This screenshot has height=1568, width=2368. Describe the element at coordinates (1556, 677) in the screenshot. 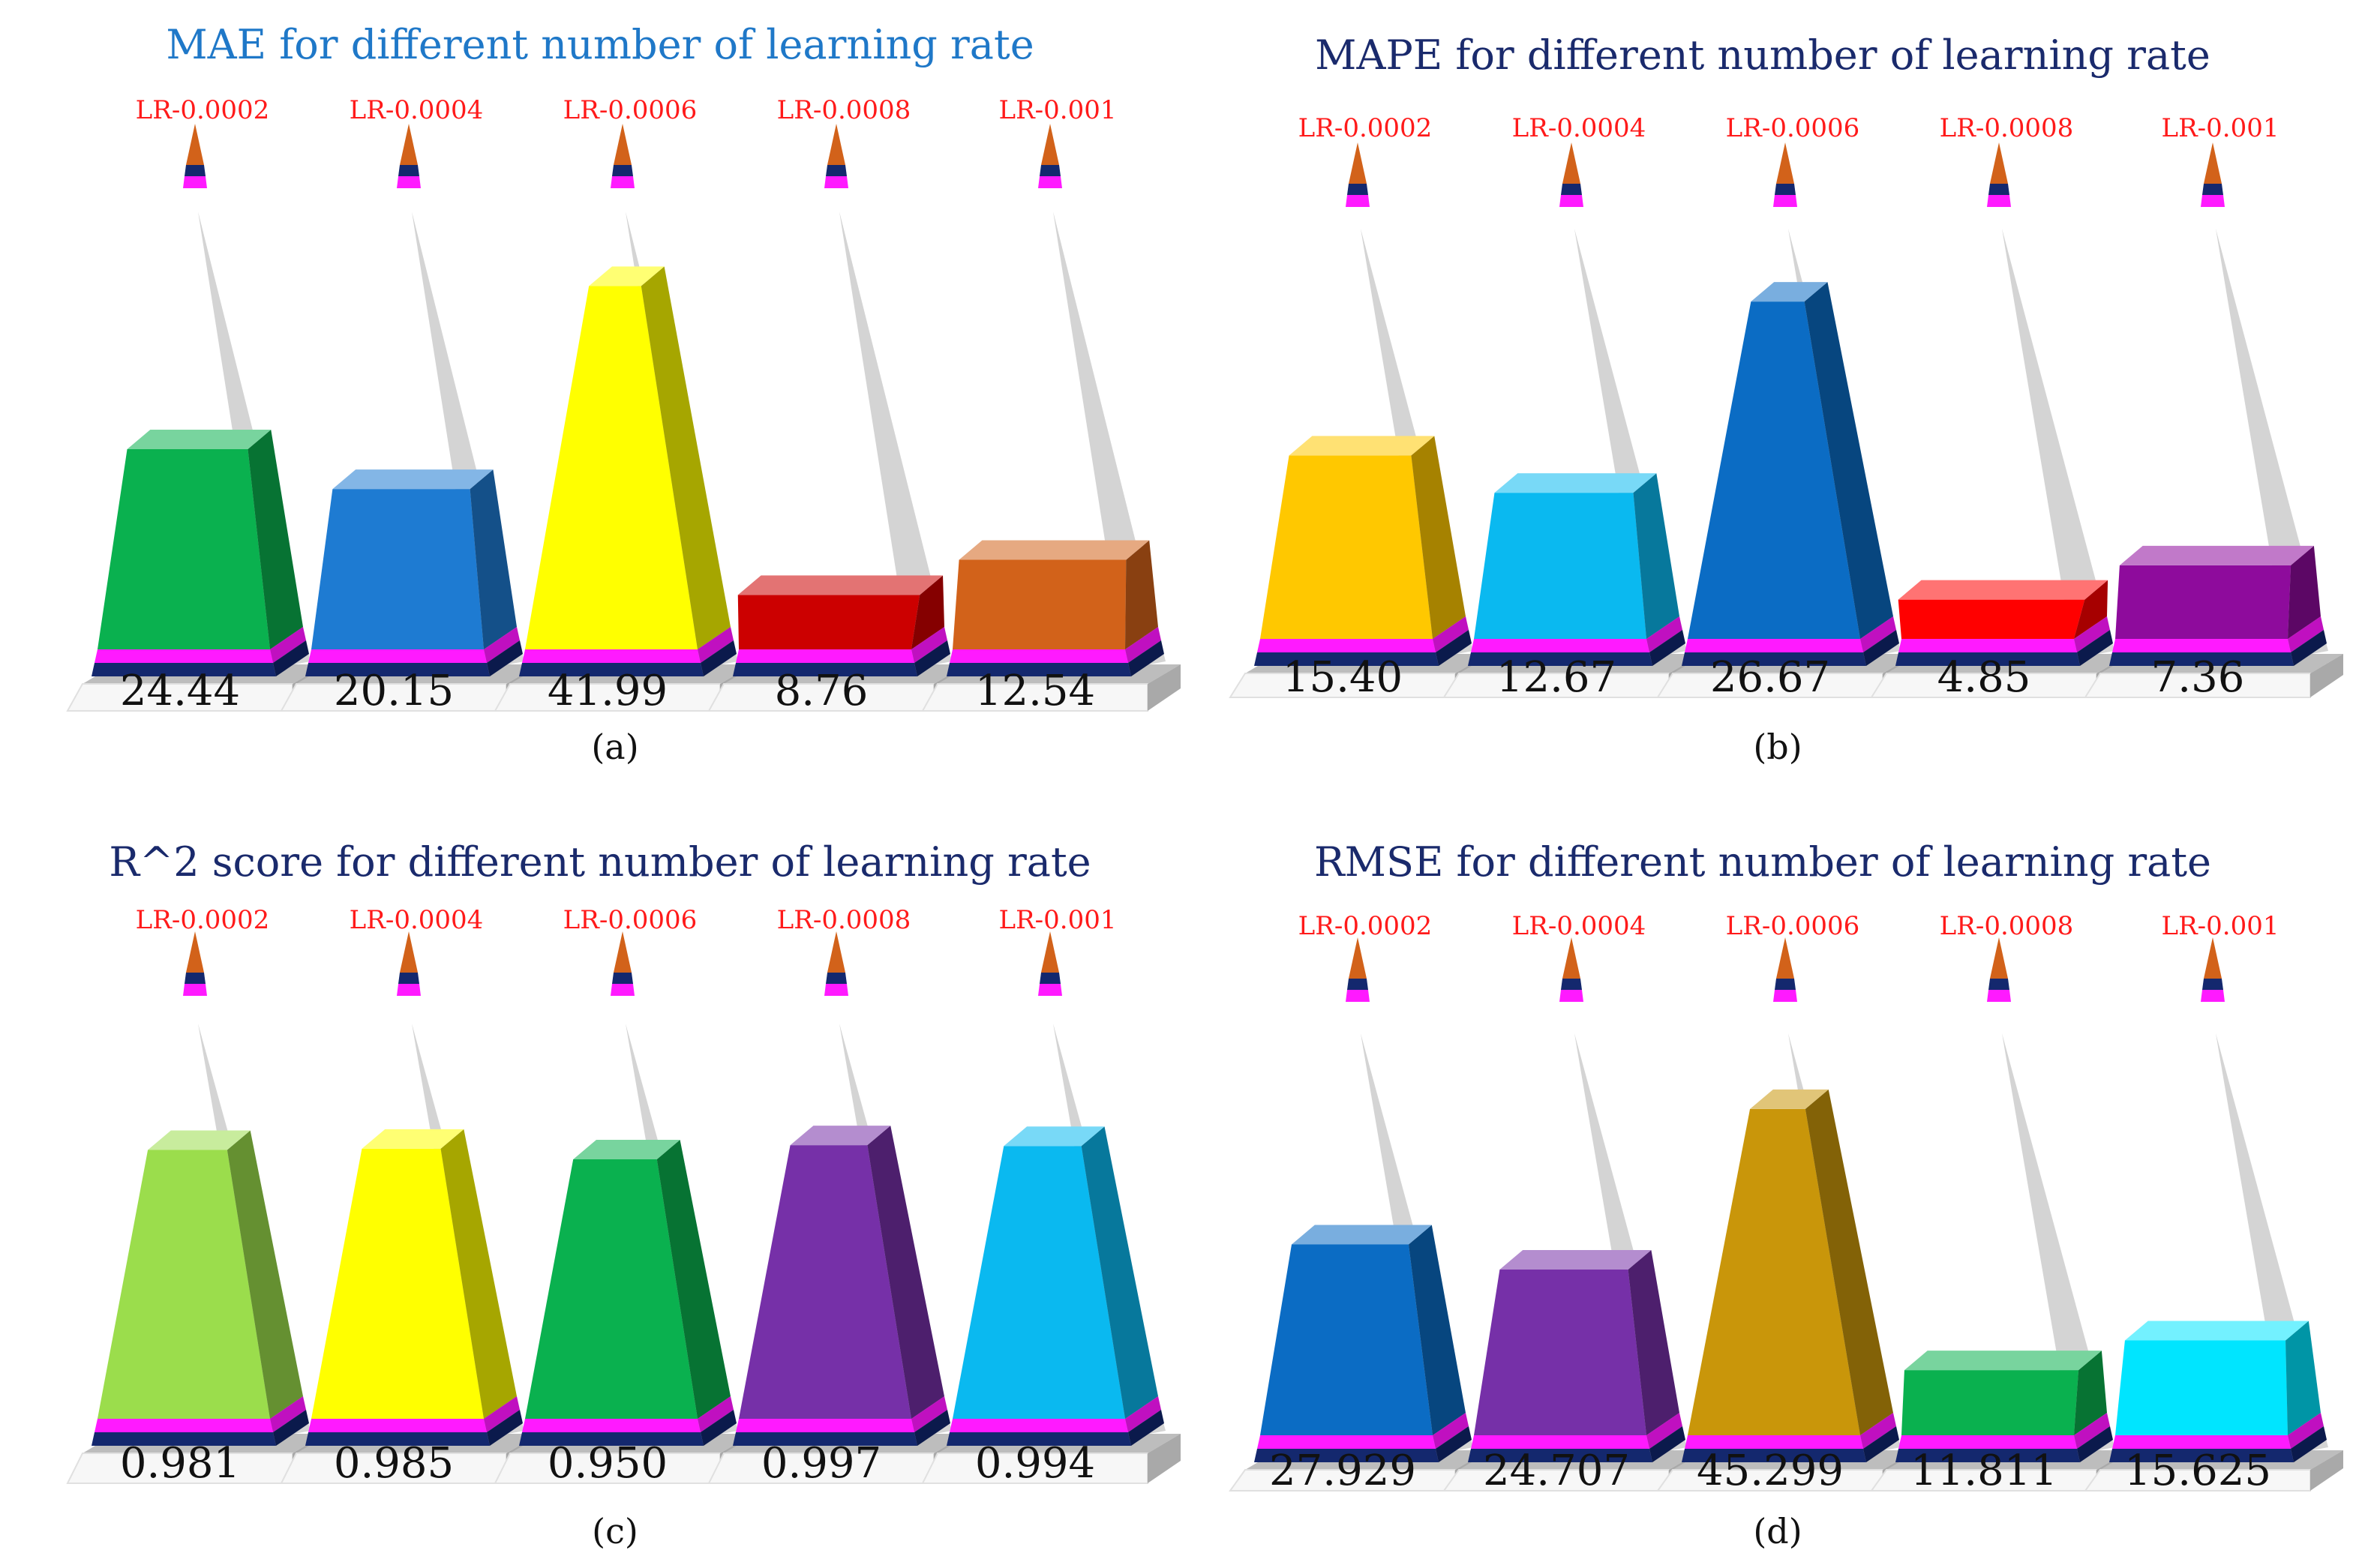

I see `value-label: 12.67` at that location.